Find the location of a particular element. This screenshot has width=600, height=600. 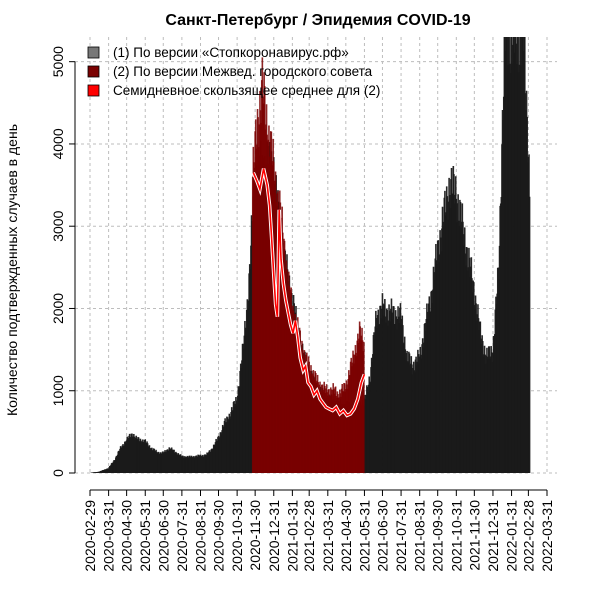

x-tick-label: 2021-01-31 is located at coordinates (292, 536).